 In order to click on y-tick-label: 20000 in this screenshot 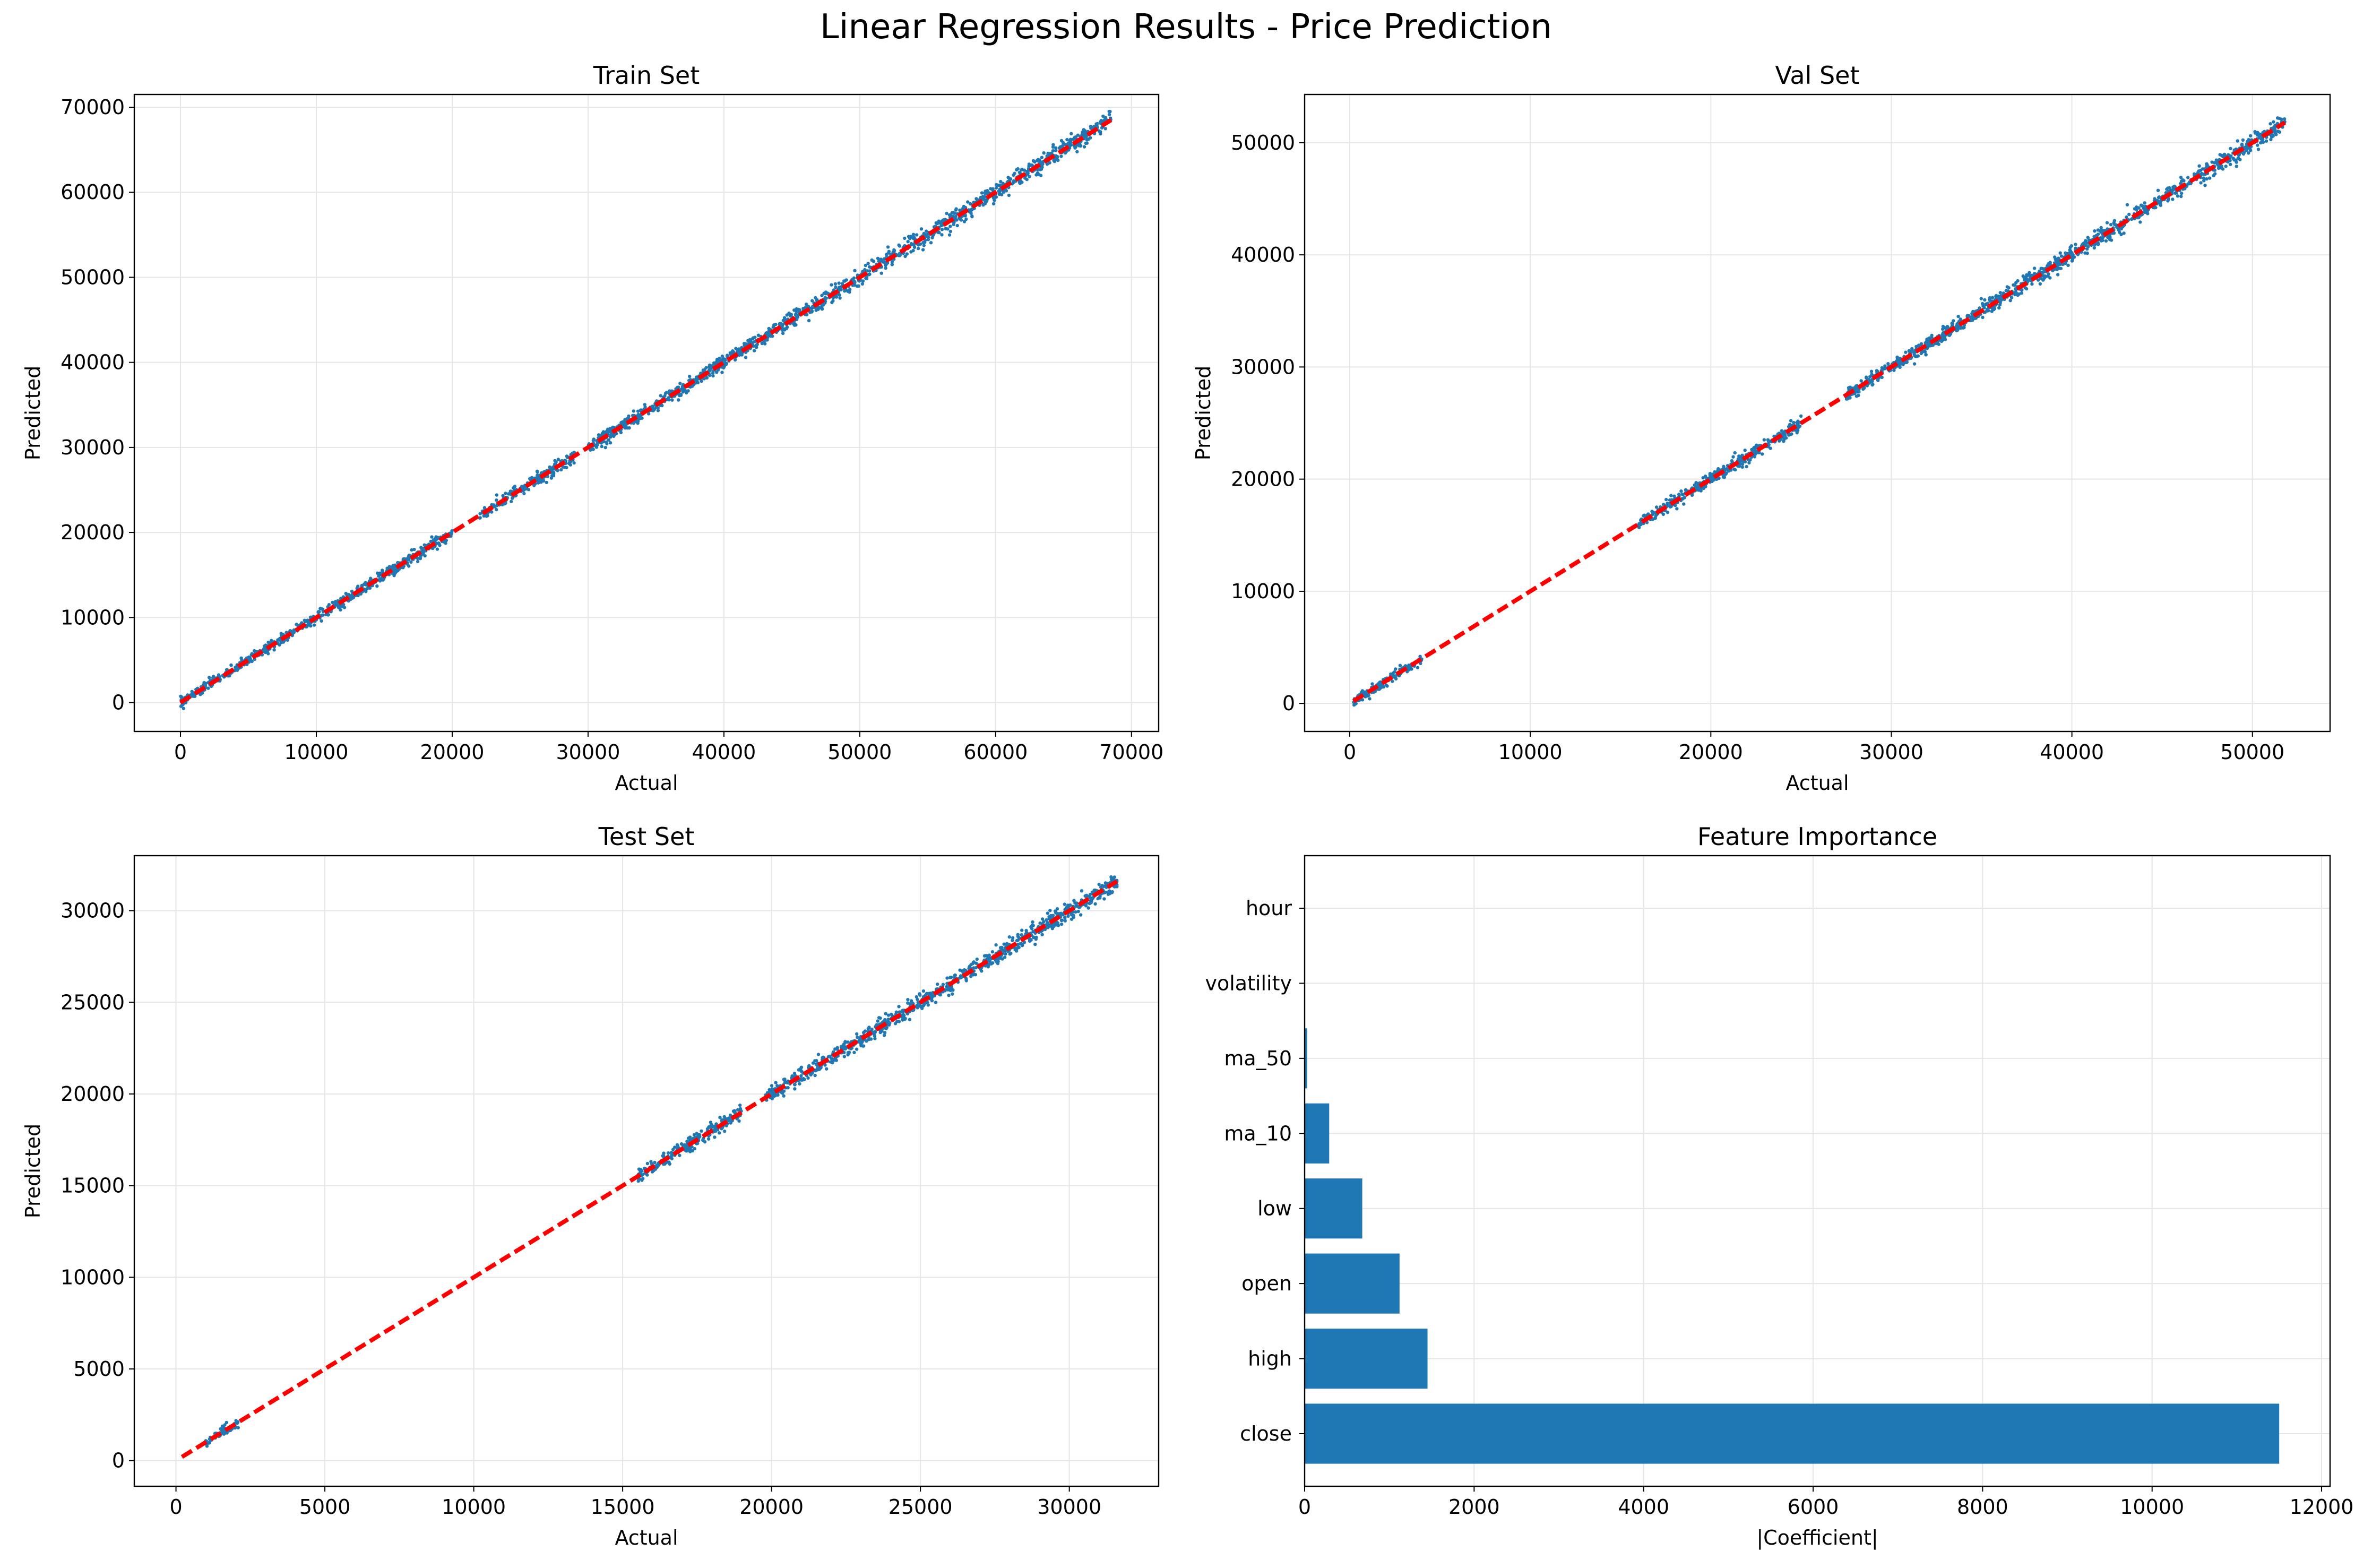, I will do `click(93, 532)`.